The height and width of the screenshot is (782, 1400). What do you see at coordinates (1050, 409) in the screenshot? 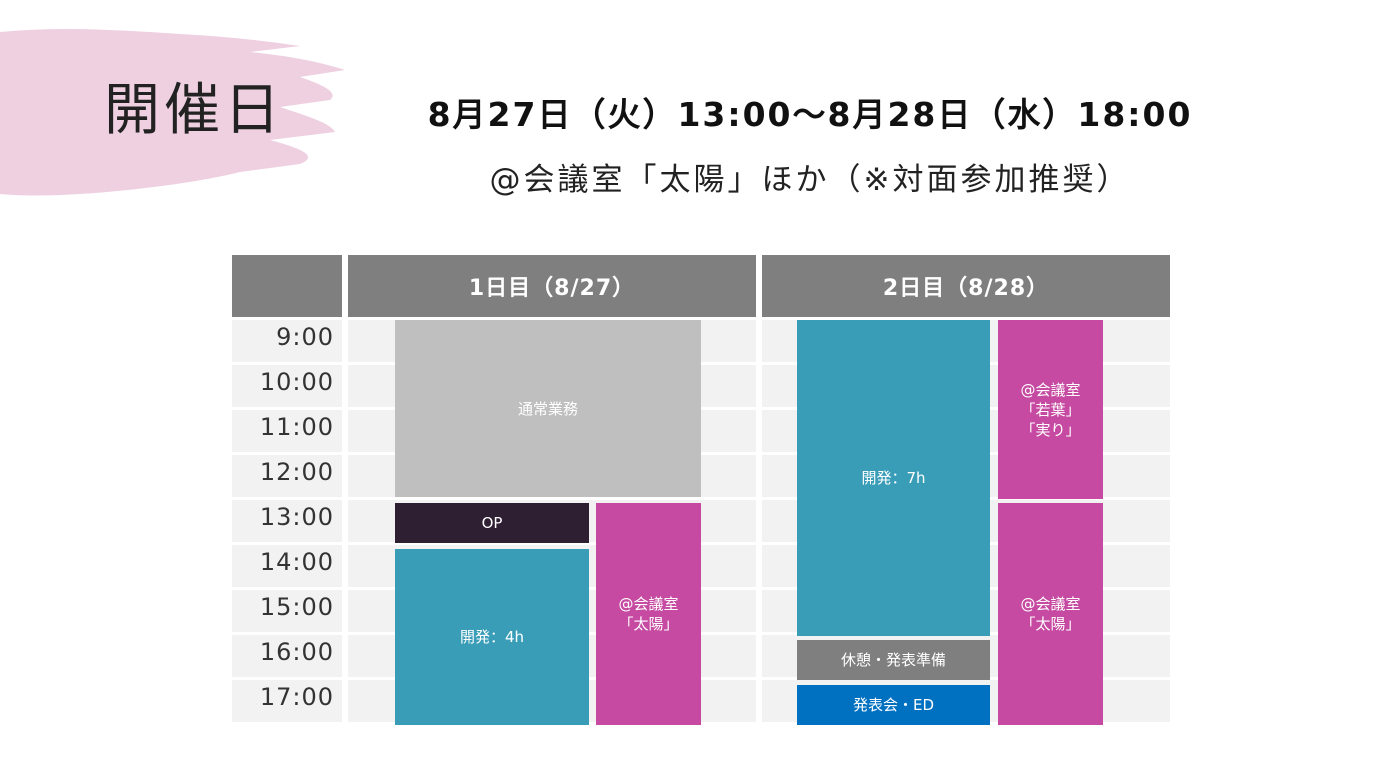
I see `event-room-wakaba-minori: @会議室 「若葉」 「実り」` at bounding box center [1050, 409].